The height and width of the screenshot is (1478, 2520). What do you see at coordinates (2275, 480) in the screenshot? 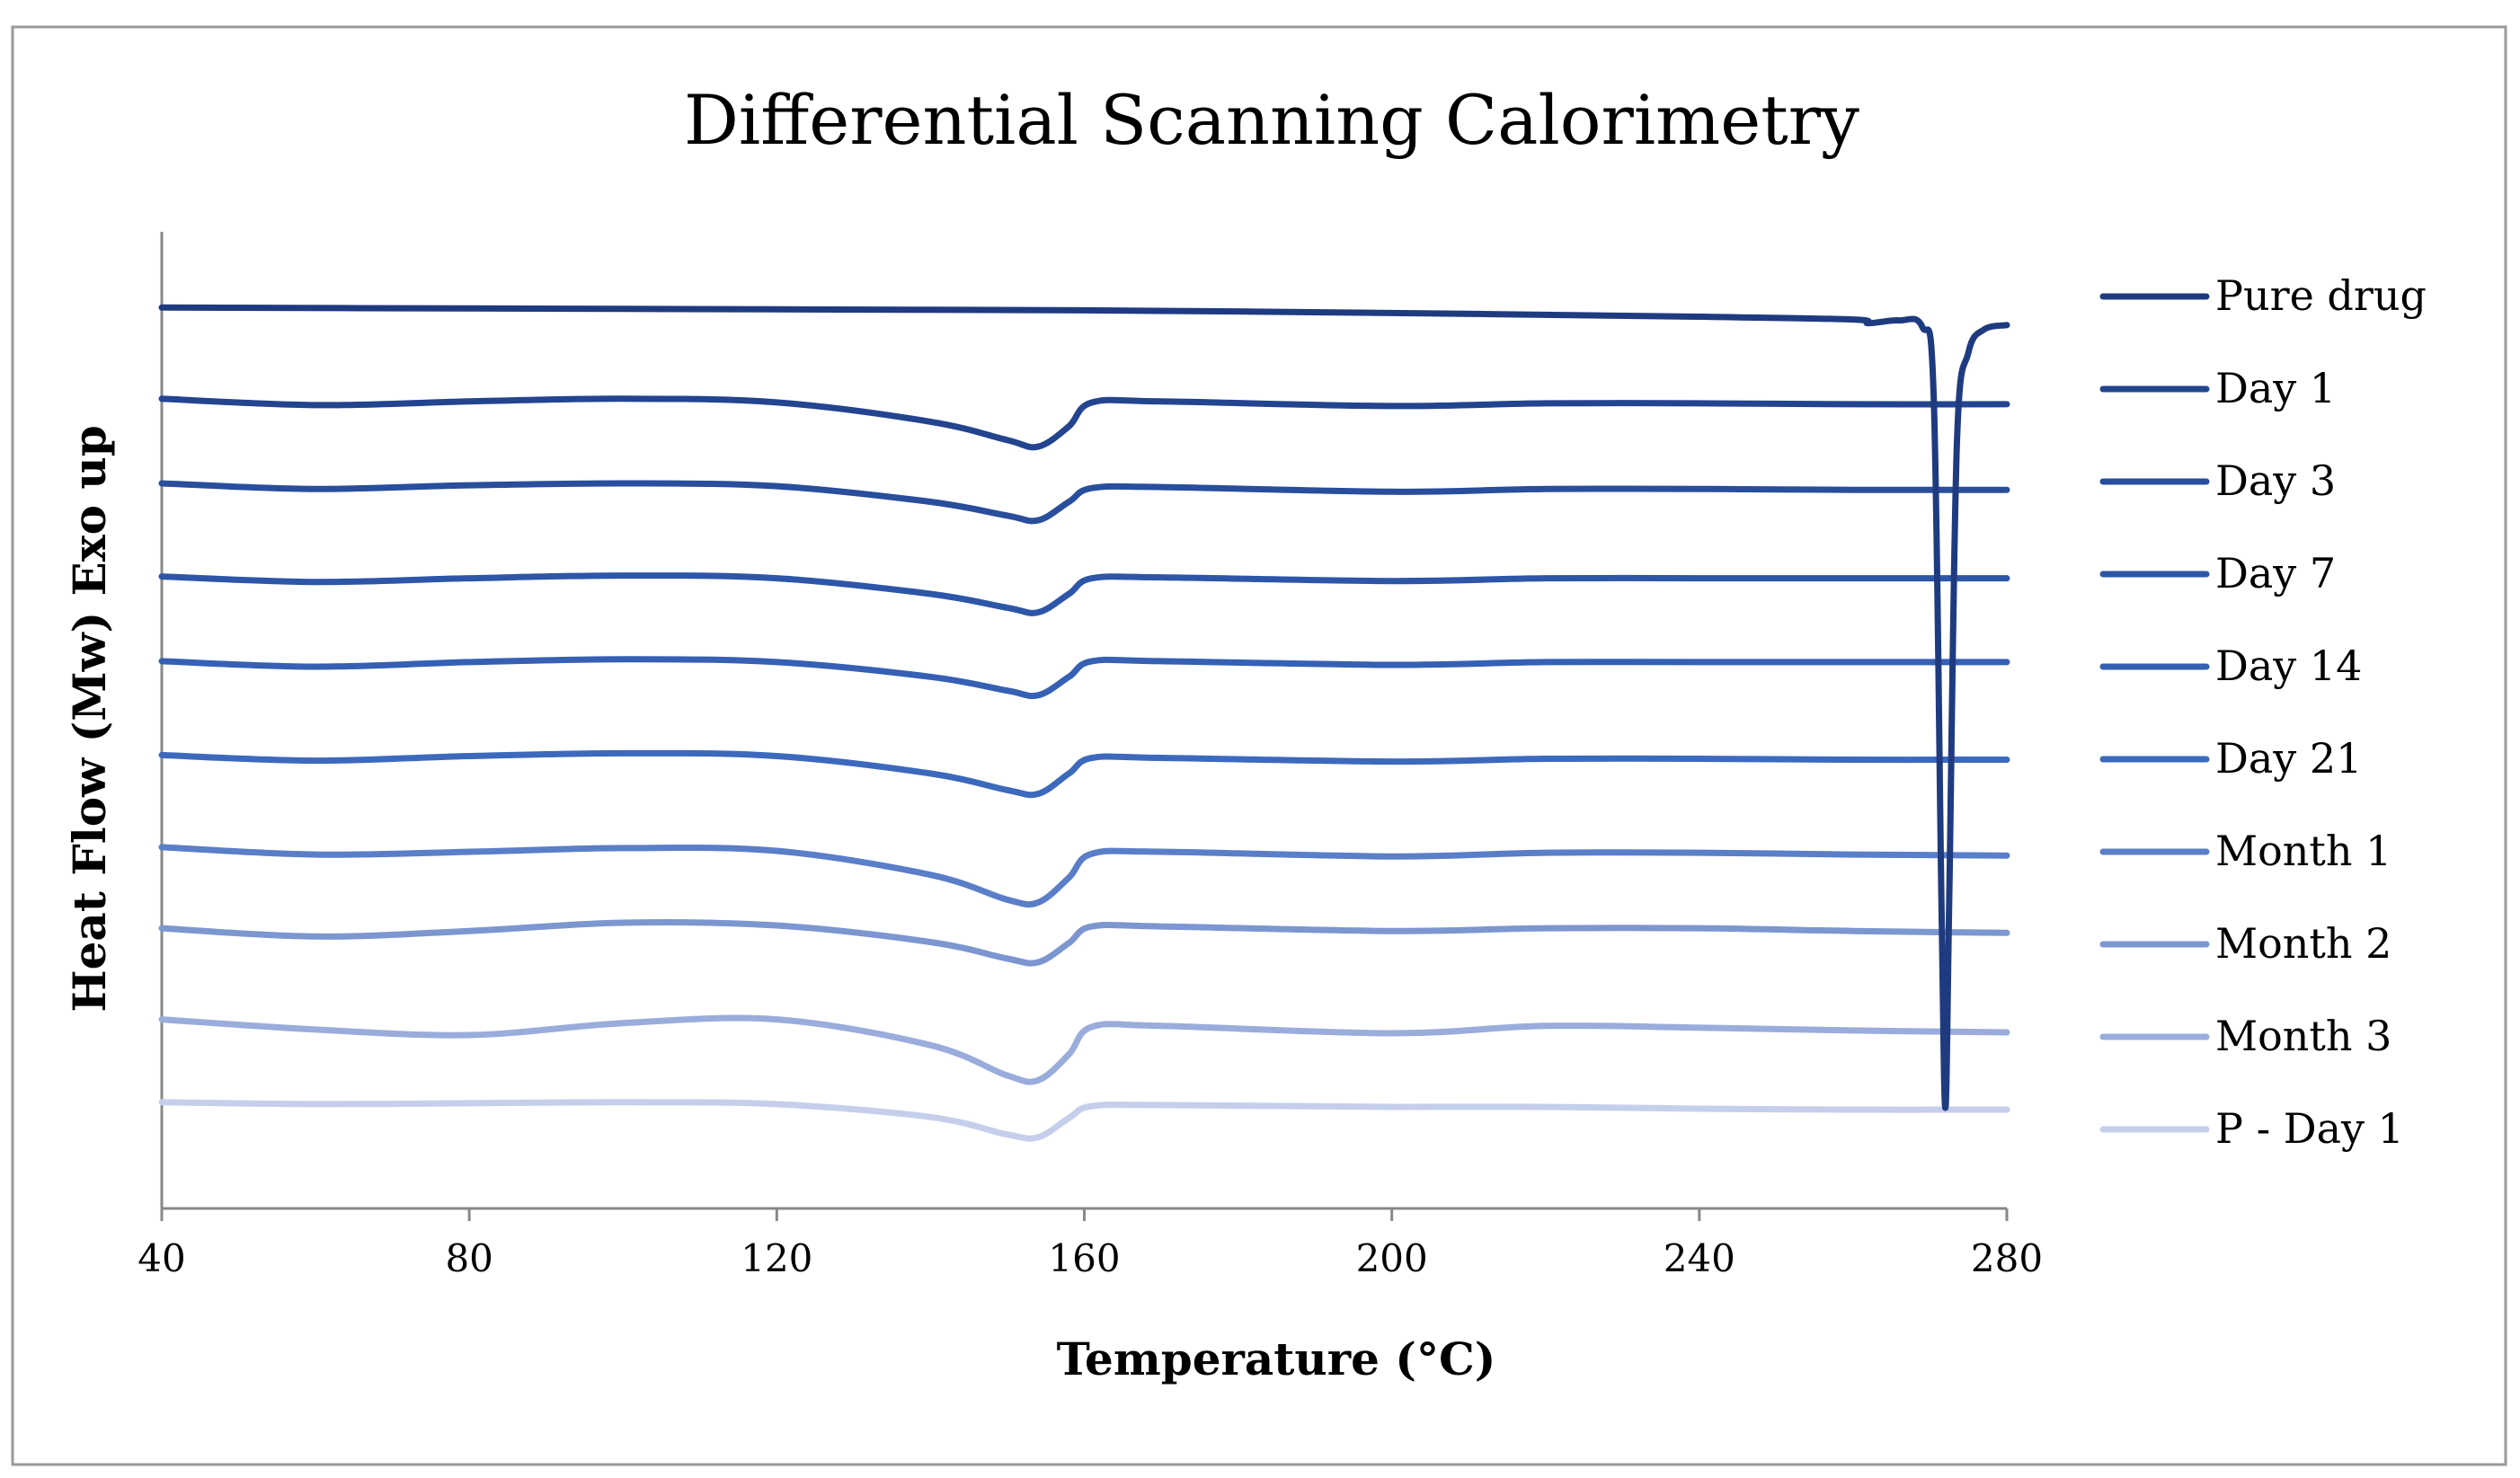
I see `legend-label: Day 3` at bounding box center [2275, 480].